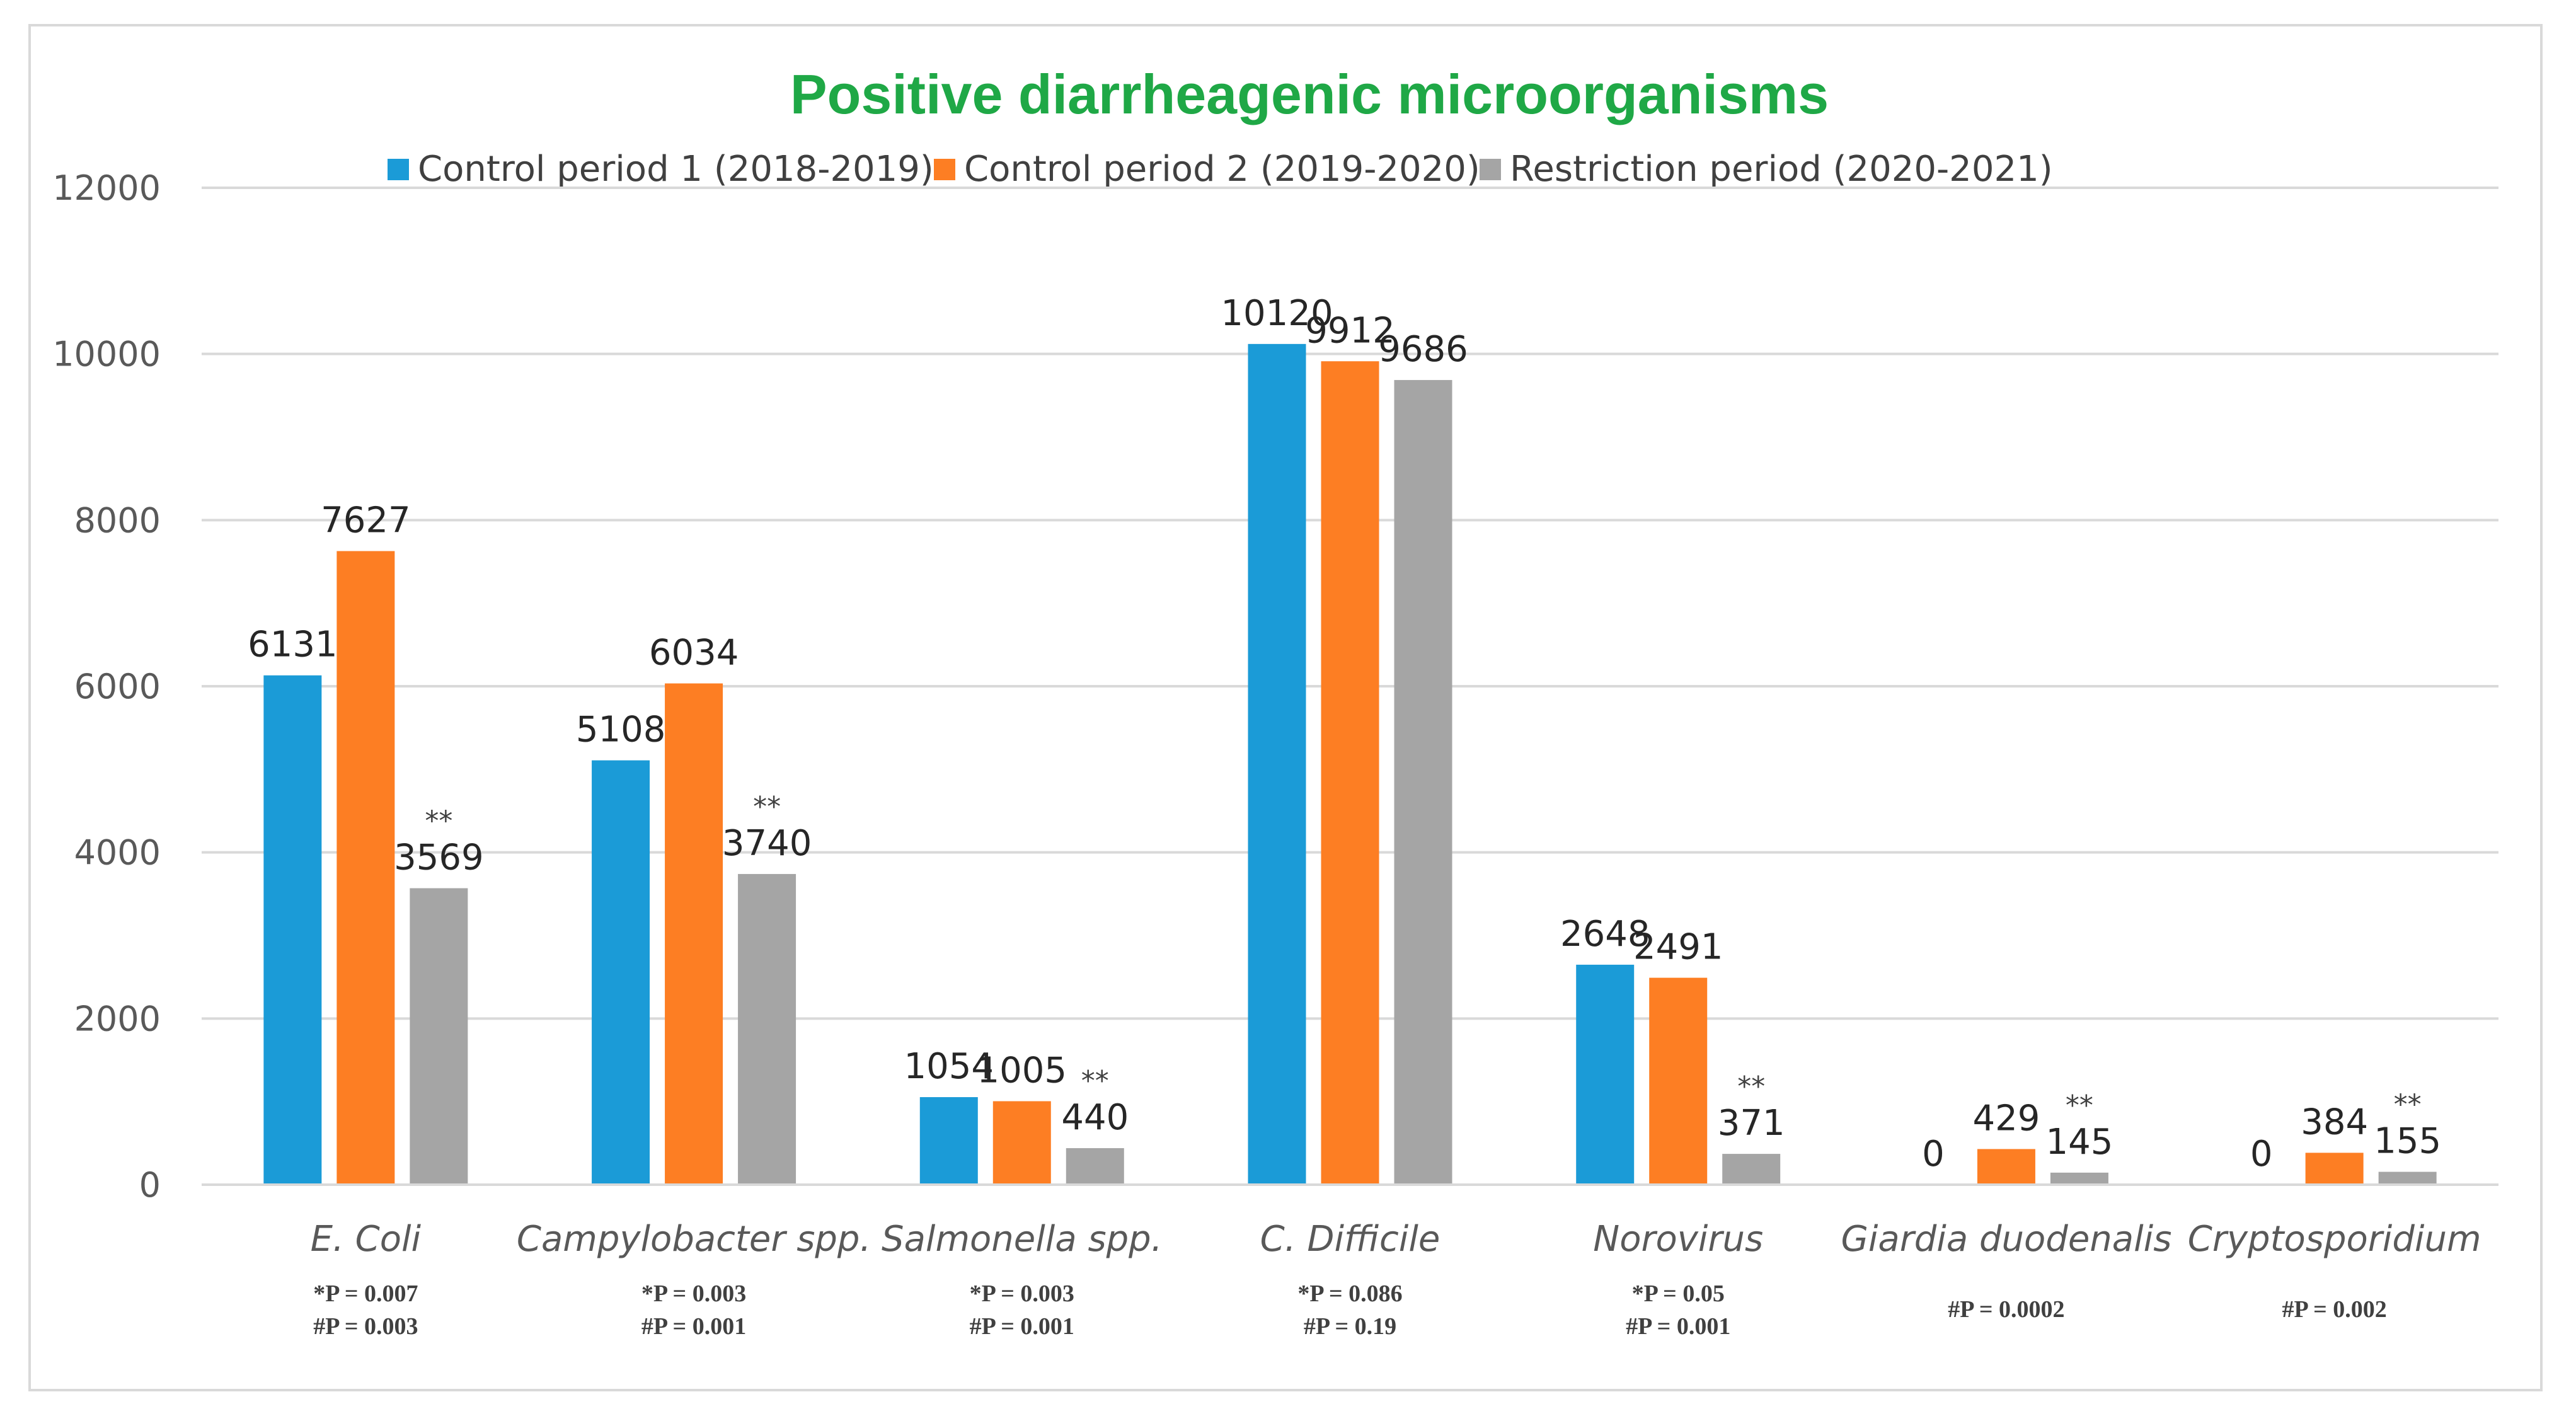 The height and width of the screenshot is (1421, 2576). I want to click on data-label: 371, so click(1751, 1123).